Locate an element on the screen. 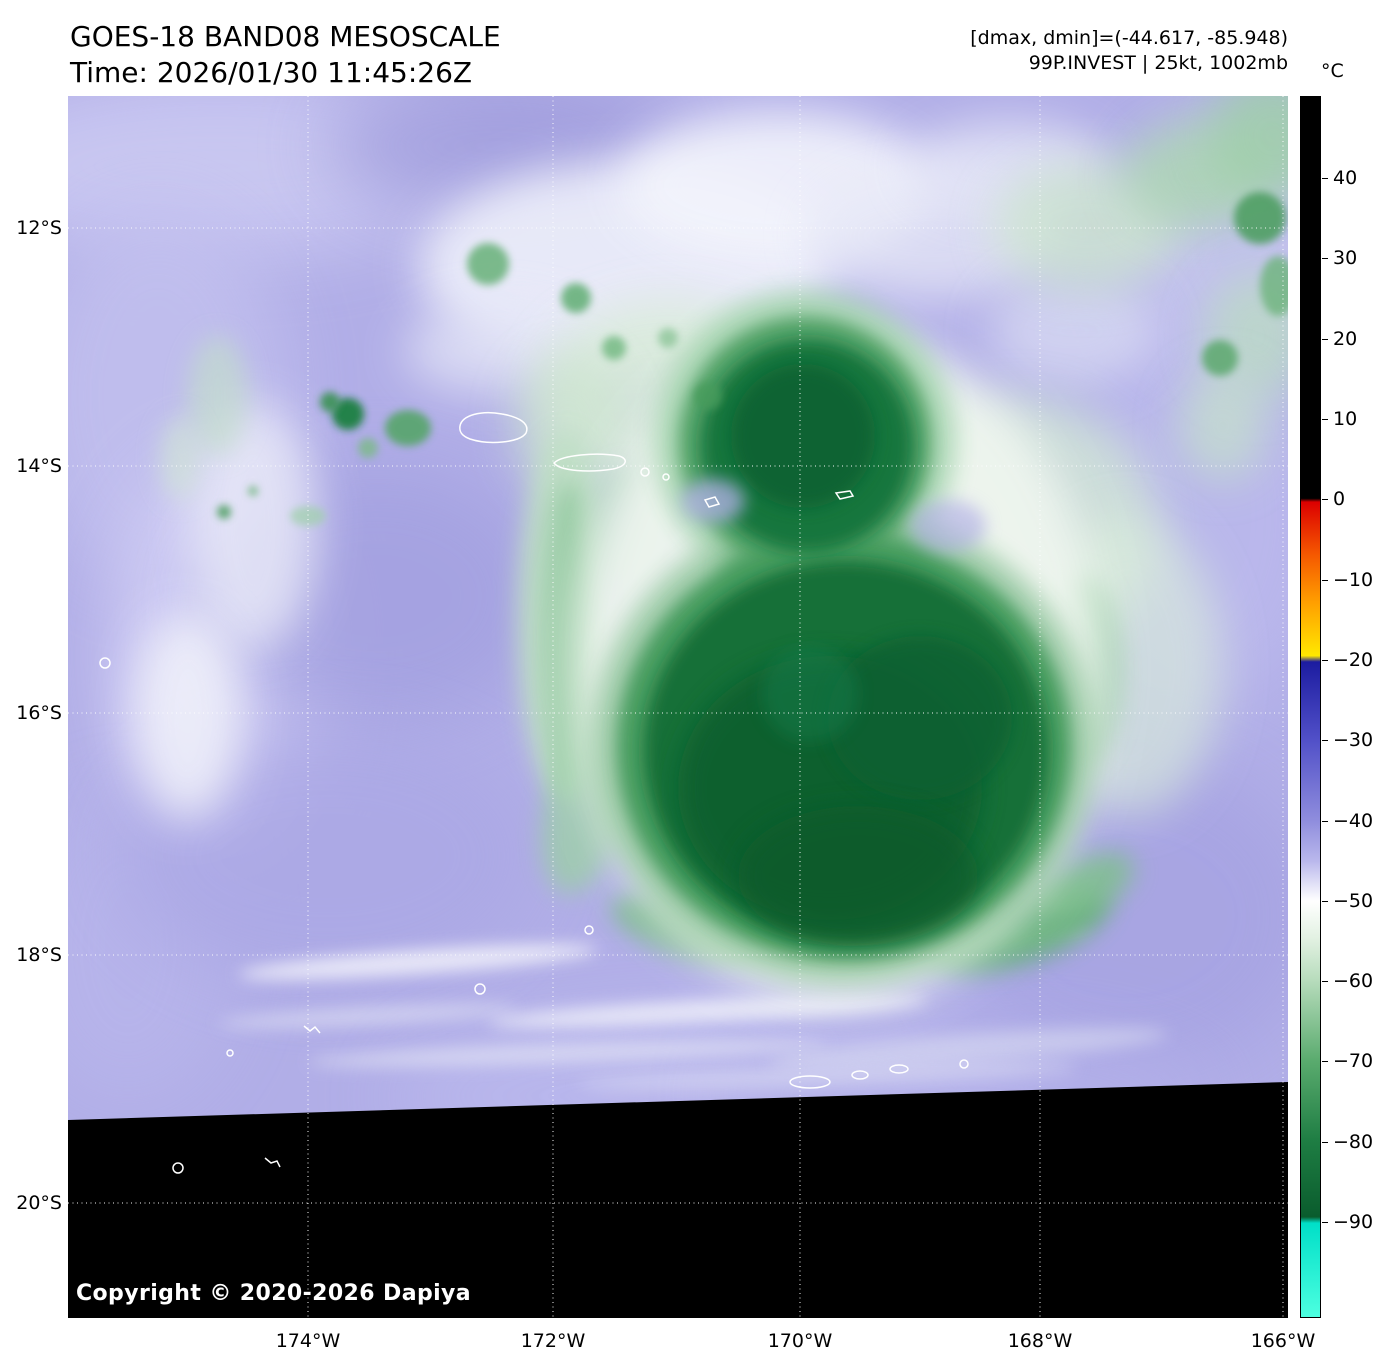  colorbar-tick: −30 is located at coordinates (1353, 740).